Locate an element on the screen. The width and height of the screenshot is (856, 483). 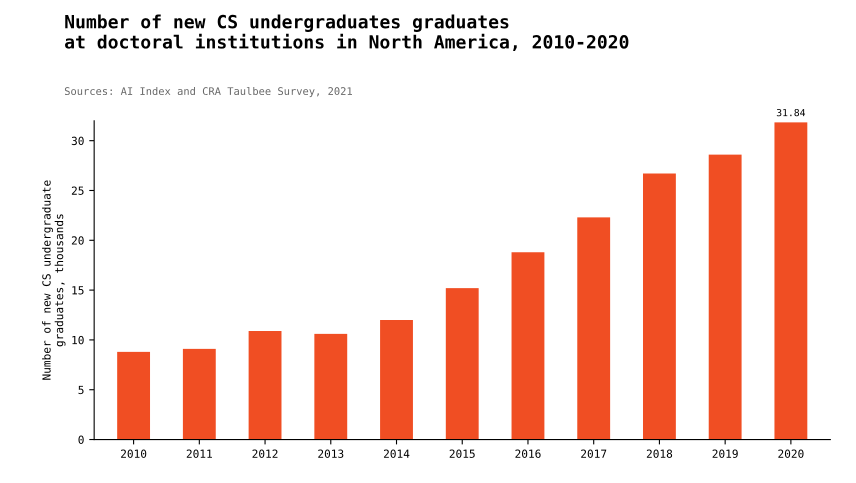
x-tick-label: 2011 is located at coordinates (199, 454).